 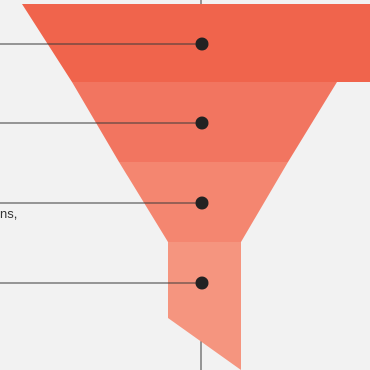 I want to click on stage-3-label-fragment: ns,, so click(x=9, y=213).